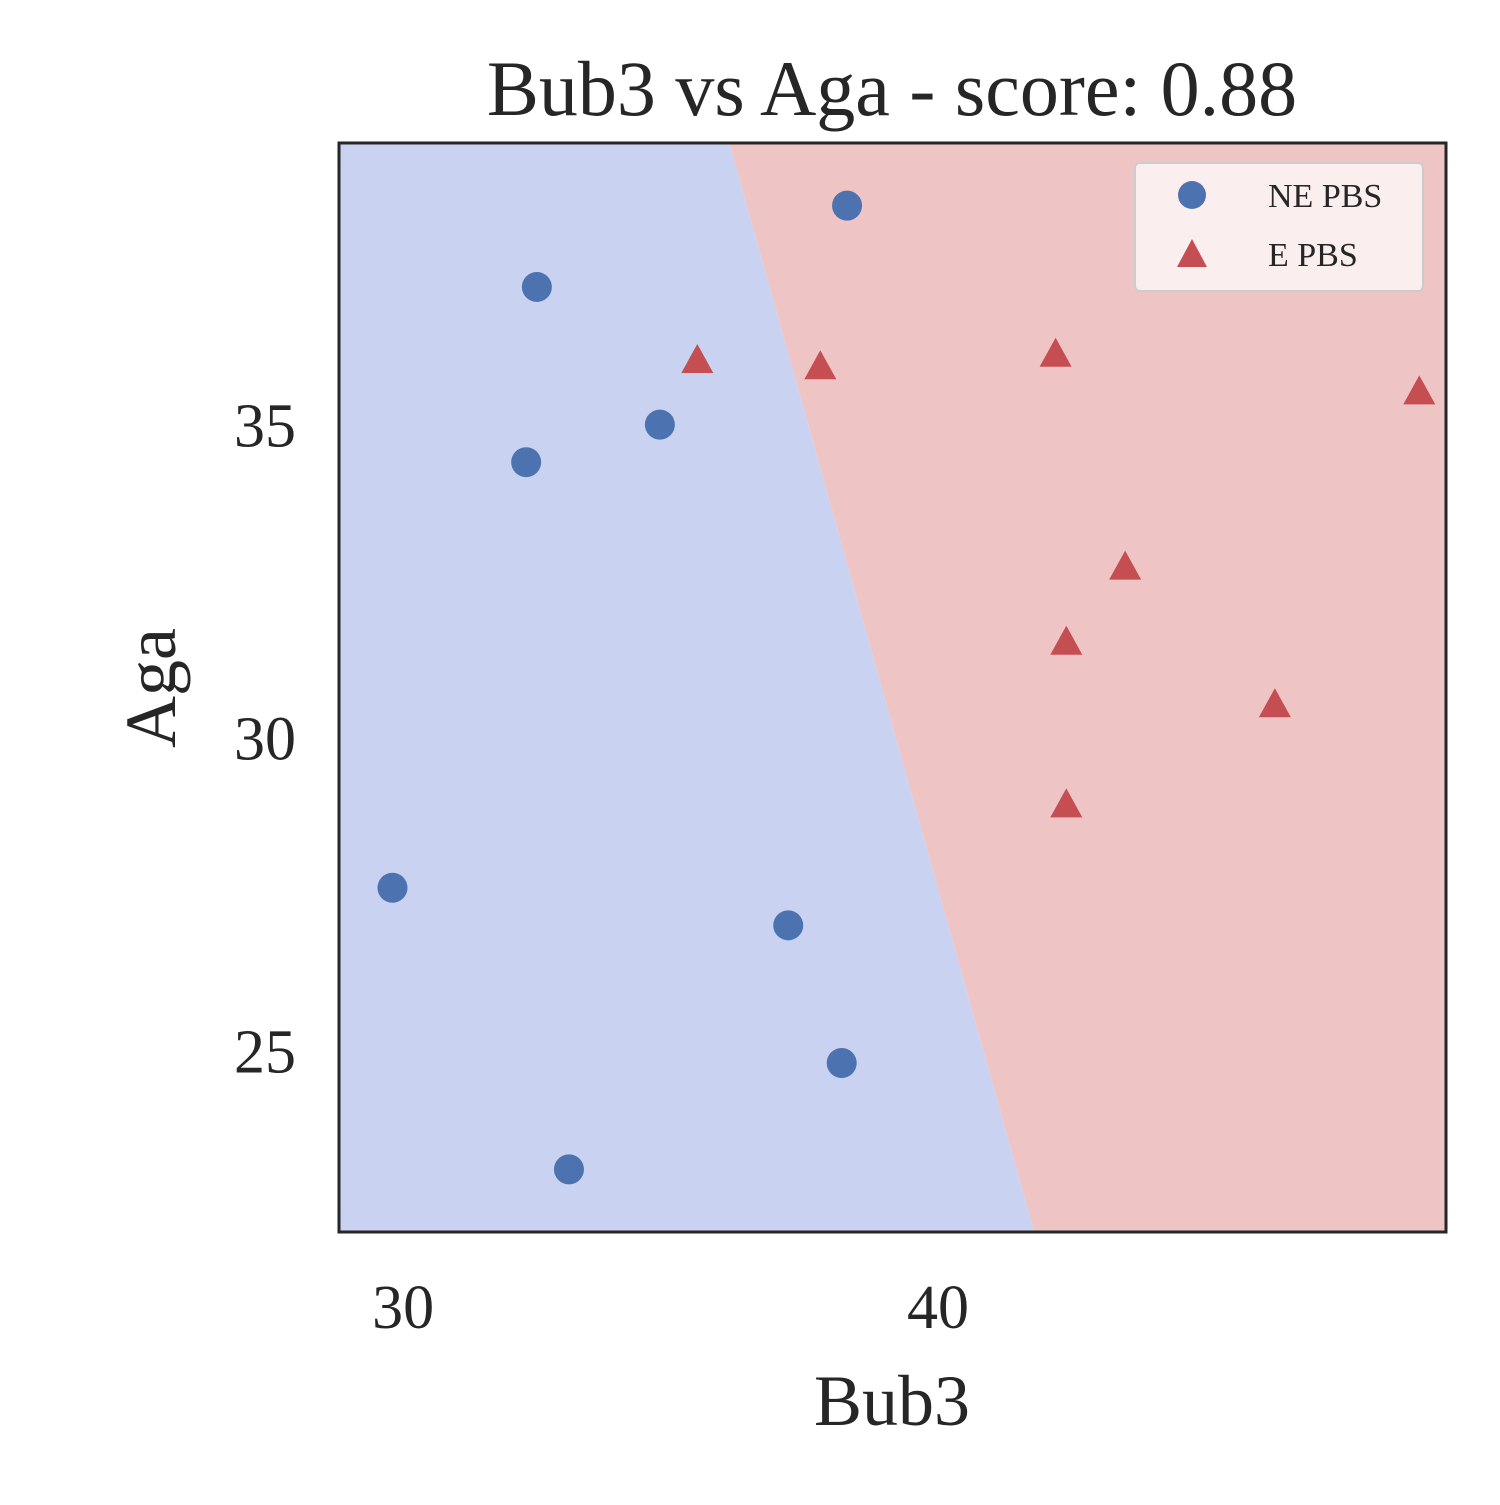 Image resolution: width=1500 pixels, height=1505 pixels. Describe the element at coordinates (403, 1308) in the screenshot. I see `x-tick-label: 30` at that location.